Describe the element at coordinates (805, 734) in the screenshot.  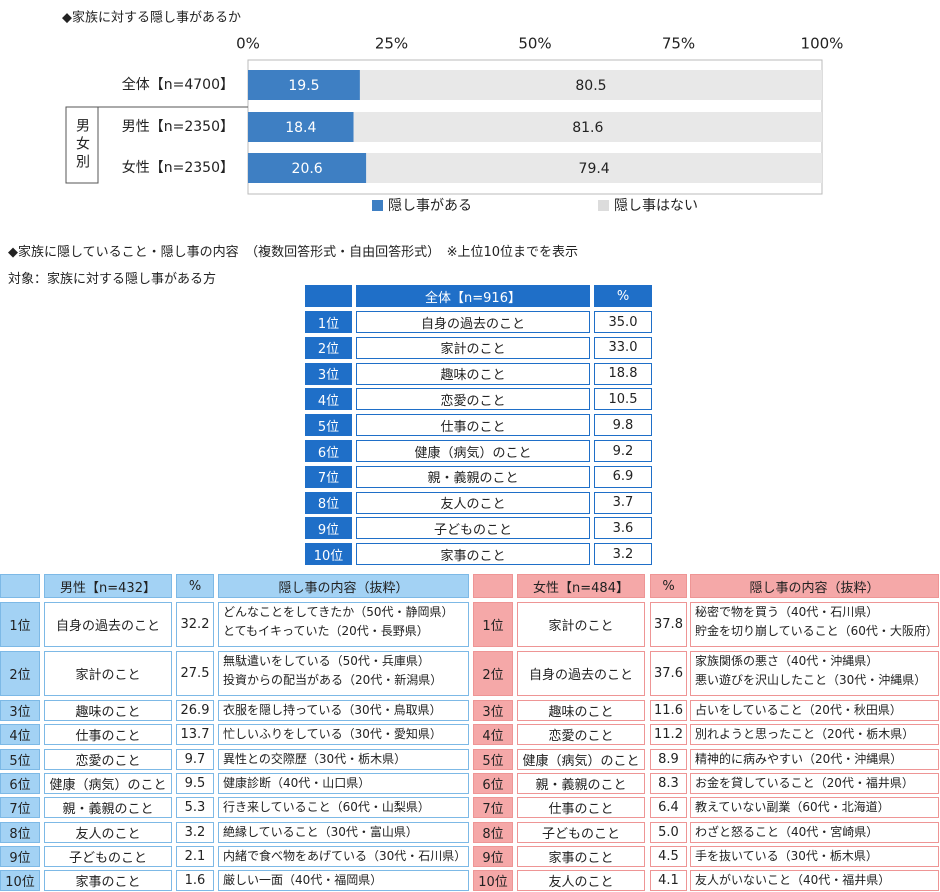
I see `excerpt: 別れようと思ったこと（20代・栃木県）` at that location.